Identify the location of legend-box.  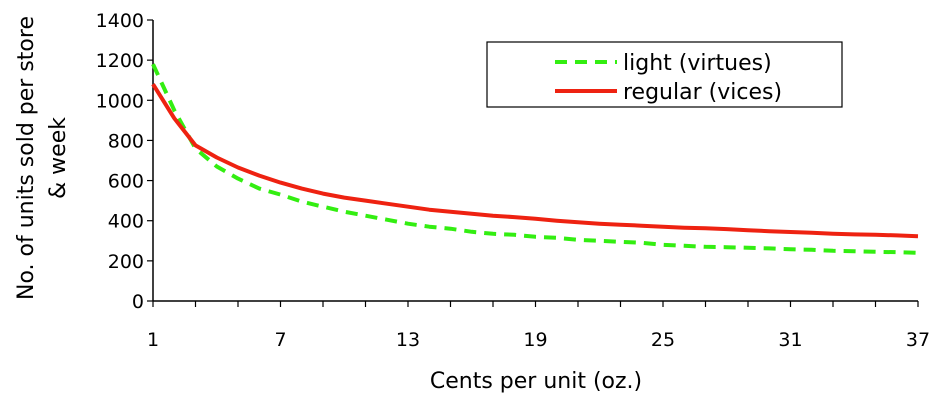
(664, 74).